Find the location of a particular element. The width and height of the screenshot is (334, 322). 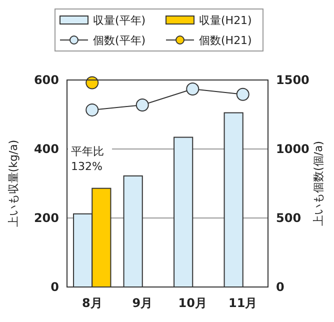

legend-label: 収量(H21) is located at coordinates (225, 20).